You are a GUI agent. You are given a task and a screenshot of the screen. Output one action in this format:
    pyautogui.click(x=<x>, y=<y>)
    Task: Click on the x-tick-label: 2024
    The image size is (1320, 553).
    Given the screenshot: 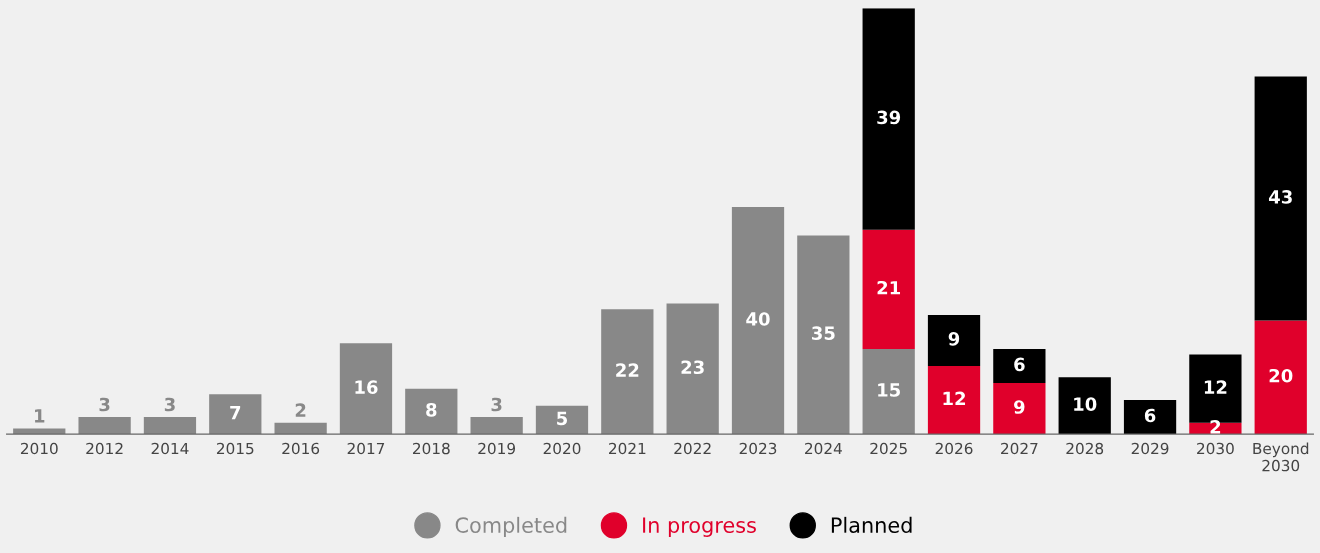 What is the action you would take?
    pyautogui.click(x=823, y=448)
    